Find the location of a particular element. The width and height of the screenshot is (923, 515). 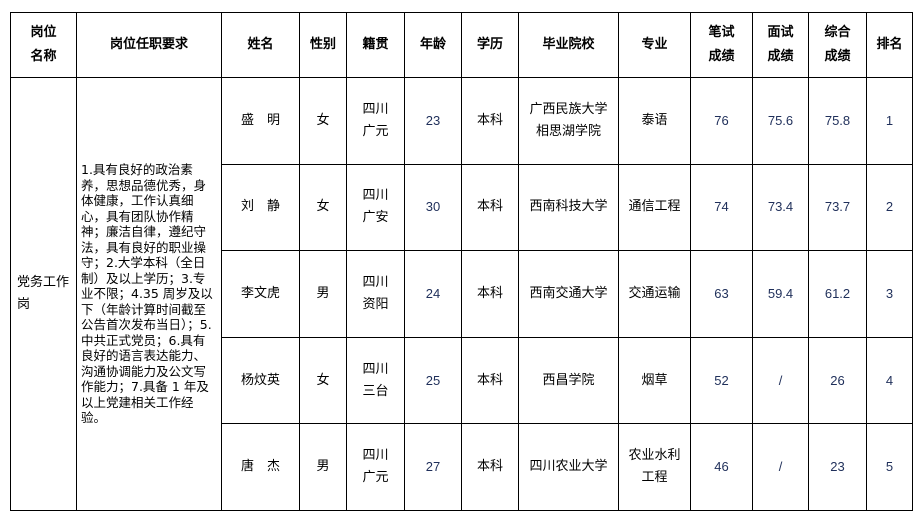

column-header: 性别 is located at coordinates (323, 45).